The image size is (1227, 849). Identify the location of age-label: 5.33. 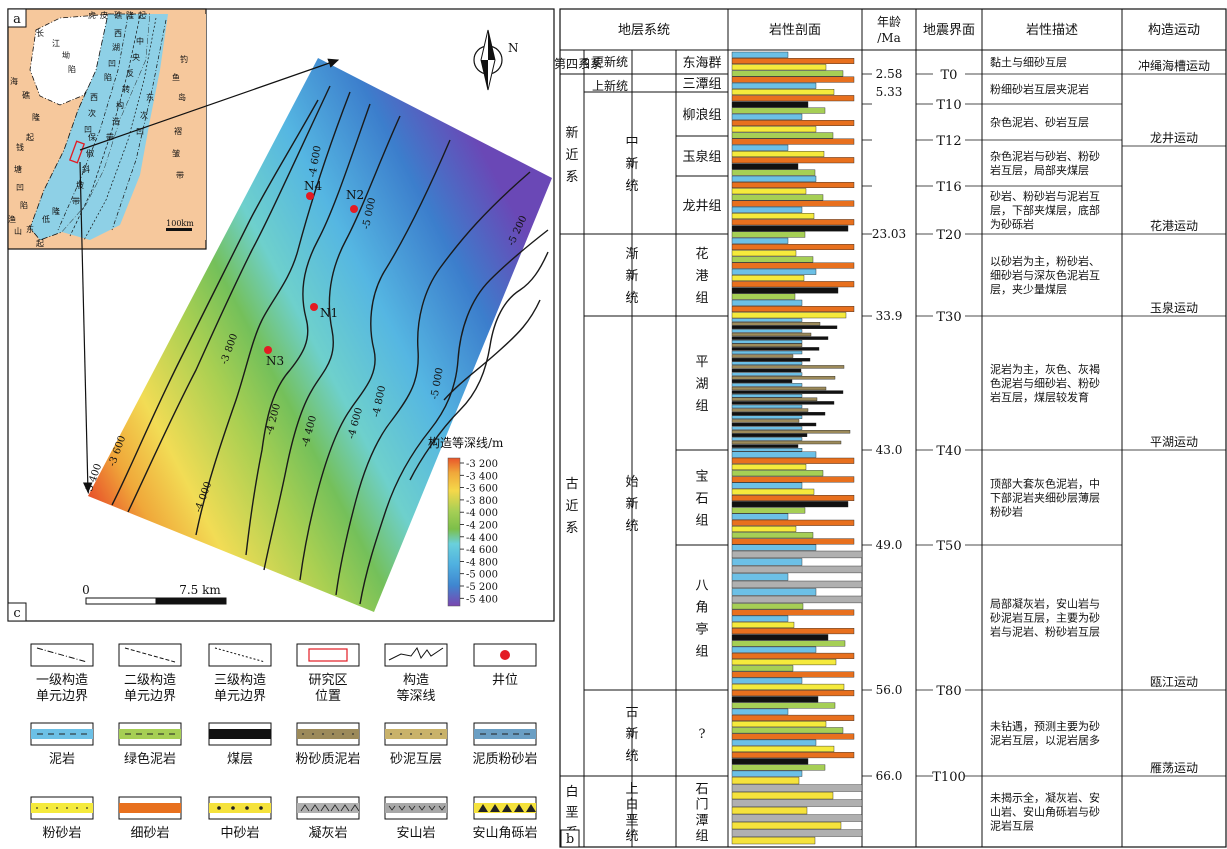
(889, 92).